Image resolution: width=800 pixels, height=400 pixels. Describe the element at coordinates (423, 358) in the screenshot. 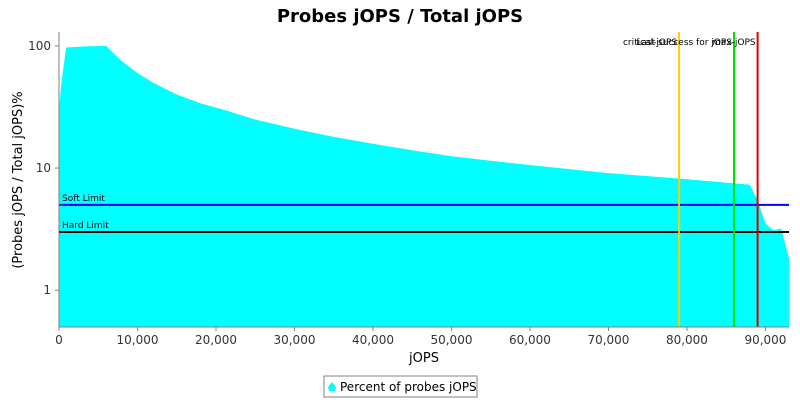

I see `x-axis-label: jOPS` at that location.